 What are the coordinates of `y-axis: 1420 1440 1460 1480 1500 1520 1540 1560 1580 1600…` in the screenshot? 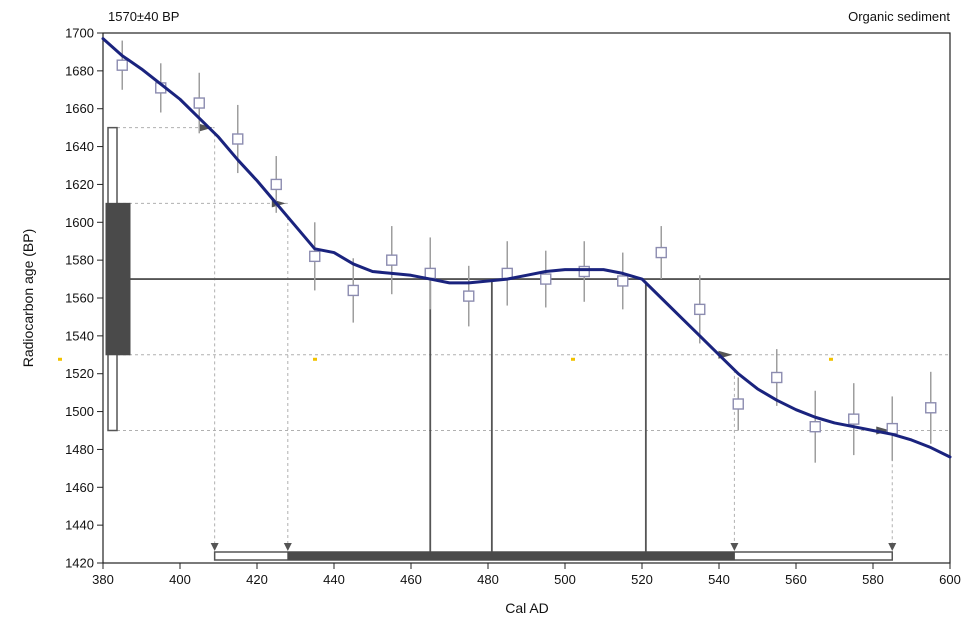 It's located at (84, 298).